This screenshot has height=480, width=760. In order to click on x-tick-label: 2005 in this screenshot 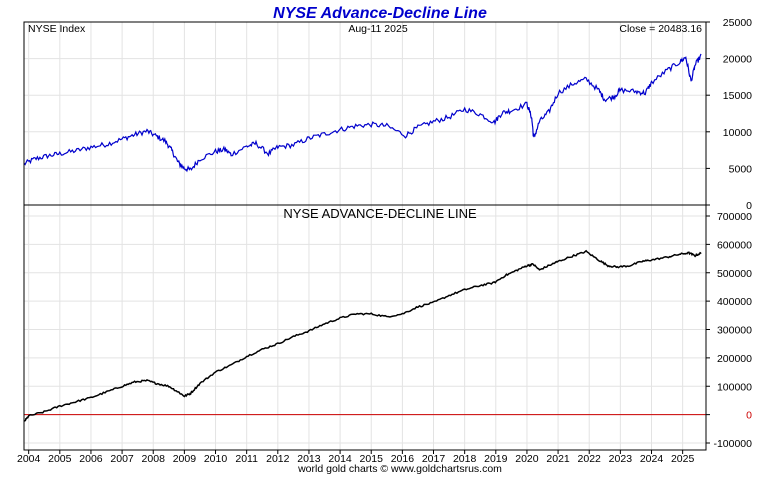, I will do `click(60, 459)`.